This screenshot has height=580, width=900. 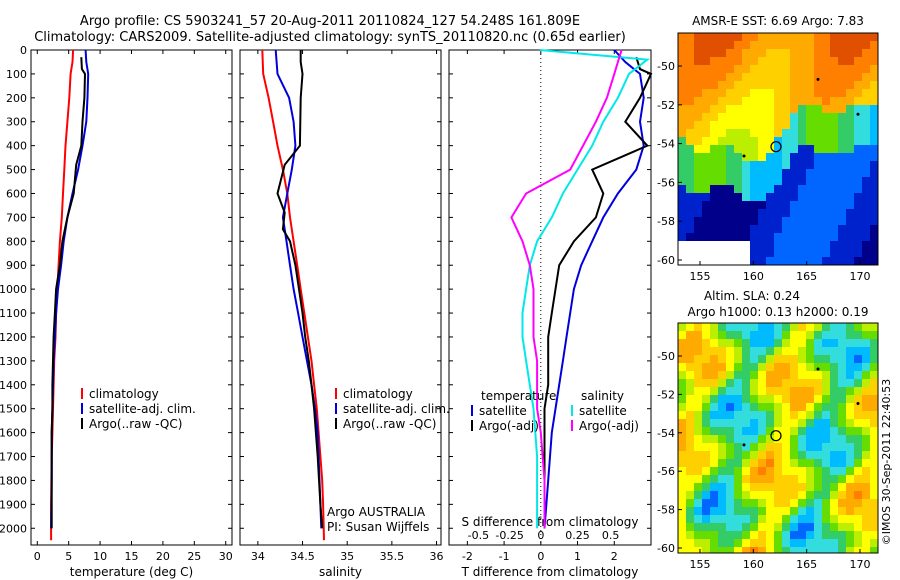 I want to click on x-tick-label: 20, so click(x=163, y=556).